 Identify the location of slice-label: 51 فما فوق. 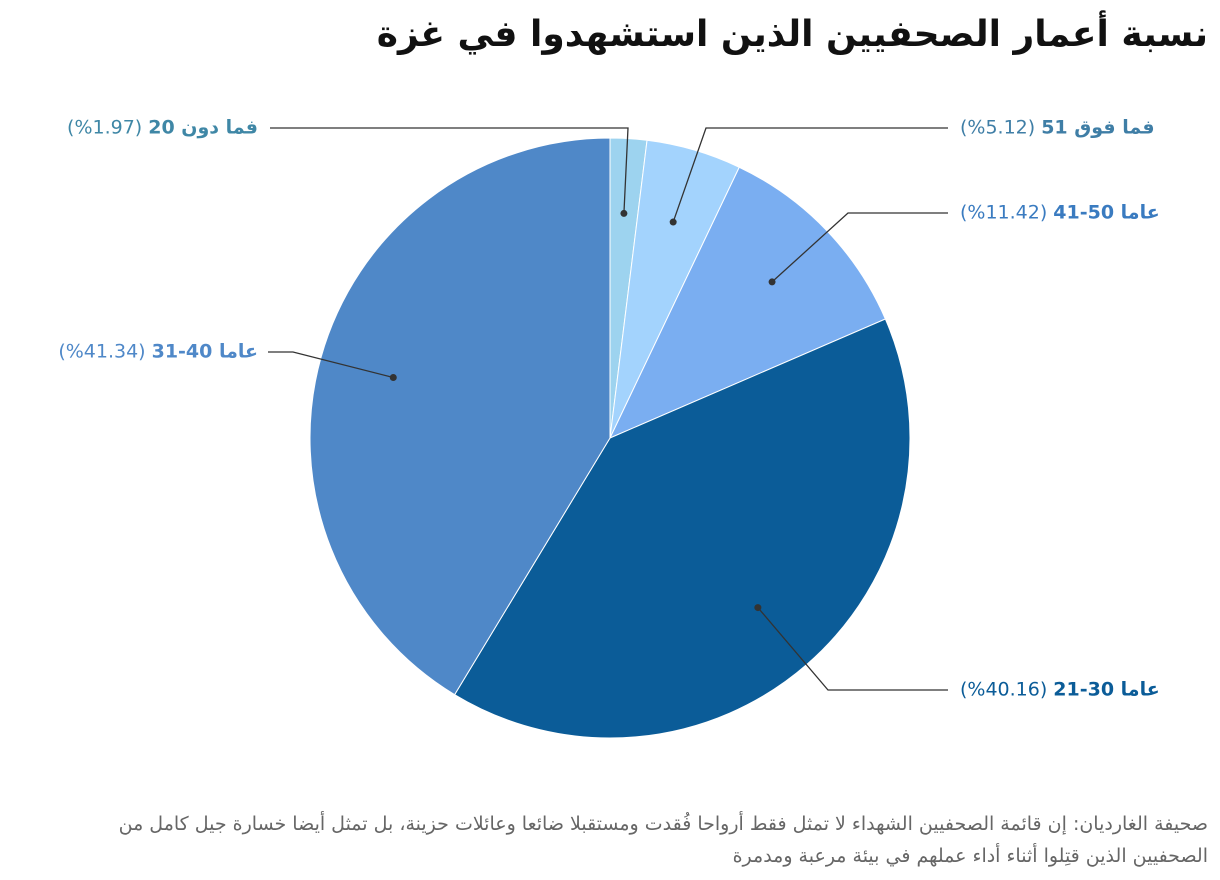
(1097, 128).